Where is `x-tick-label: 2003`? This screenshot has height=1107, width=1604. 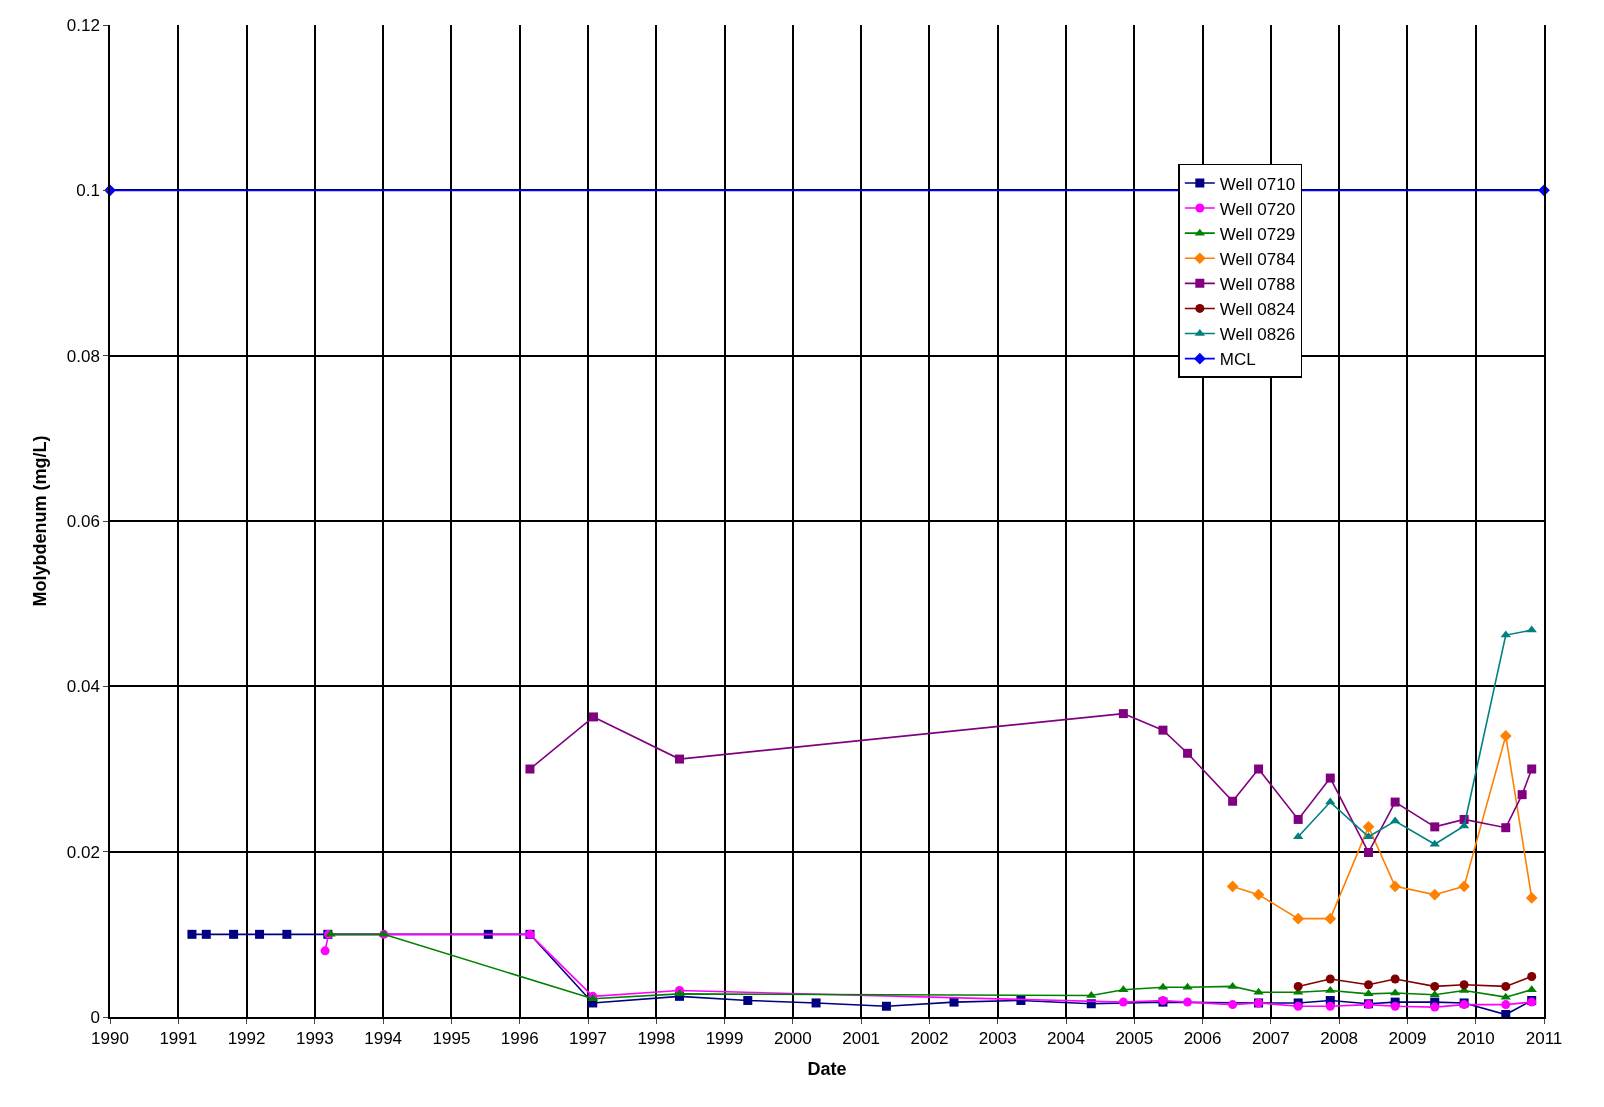 x-tick-label: 2003 is located at coordinates (997, 1039).